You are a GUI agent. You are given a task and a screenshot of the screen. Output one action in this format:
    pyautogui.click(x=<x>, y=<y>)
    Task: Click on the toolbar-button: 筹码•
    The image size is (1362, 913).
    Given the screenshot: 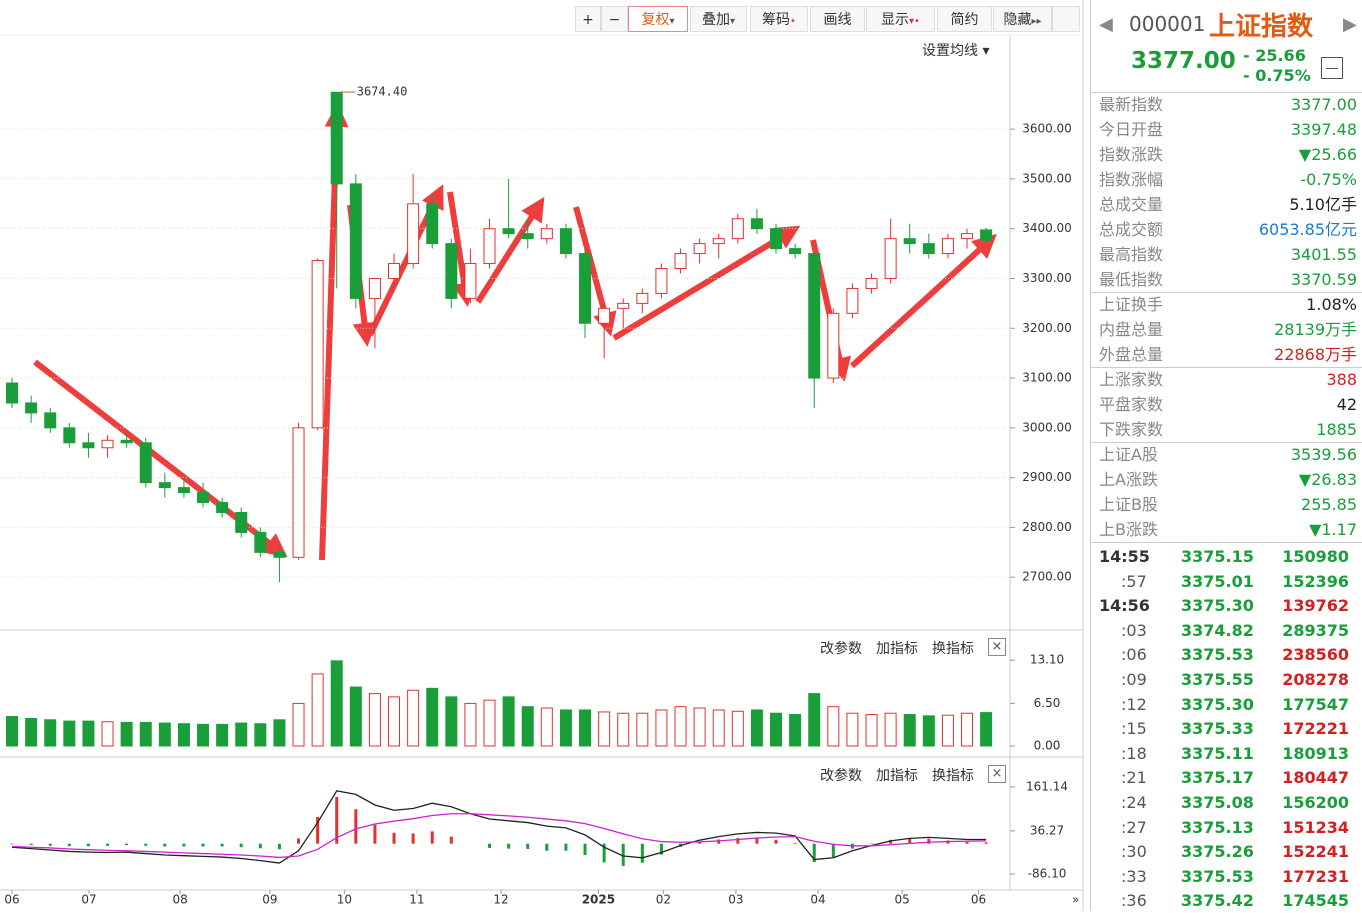 What is the action you would take?
    pyautogui.click(x=779, y=19)
    